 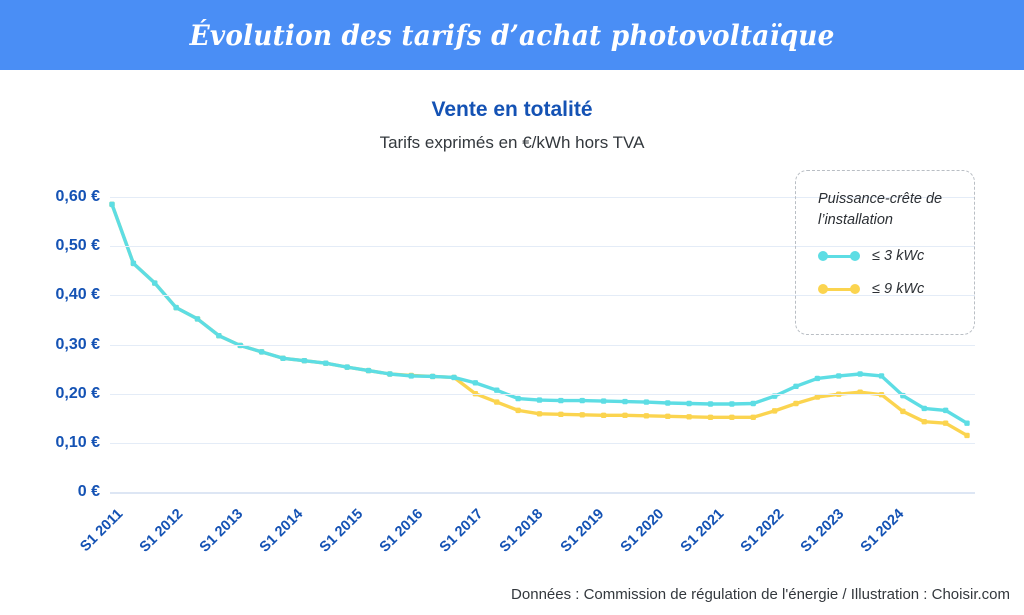 What do you see at coordinates (462, 531) in the screenshot?
I see `x-tick-label: S1 2017` at bounding box center [462, 531].